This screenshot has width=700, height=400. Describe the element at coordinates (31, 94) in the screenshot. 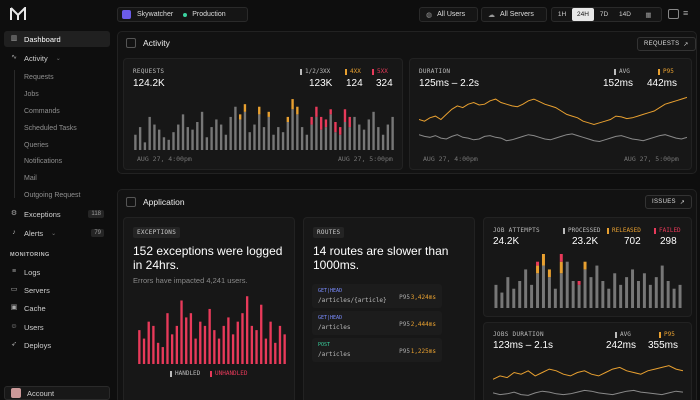

I see `sidebar-subitem-jobs: Jobs` at that location.